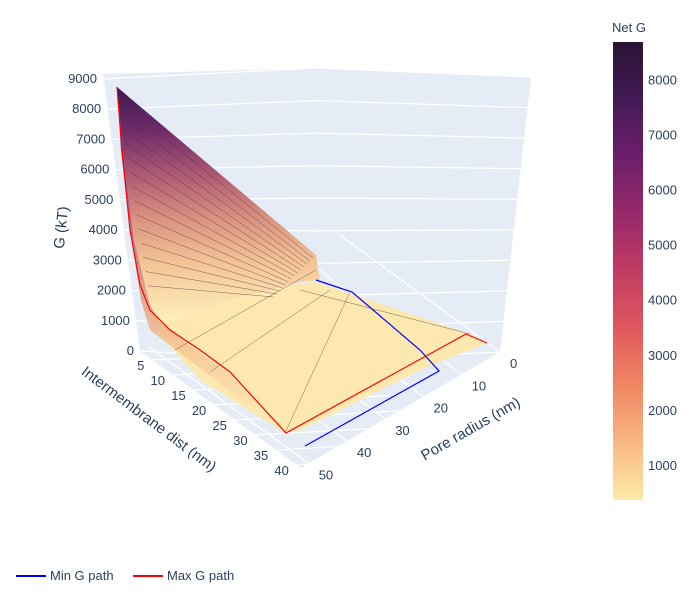 This screenshot has height=600, width=700. Describe the element at coordinates (662, 190) in the screenshot. I see `colorbar-tick-label: 6000` at that location.